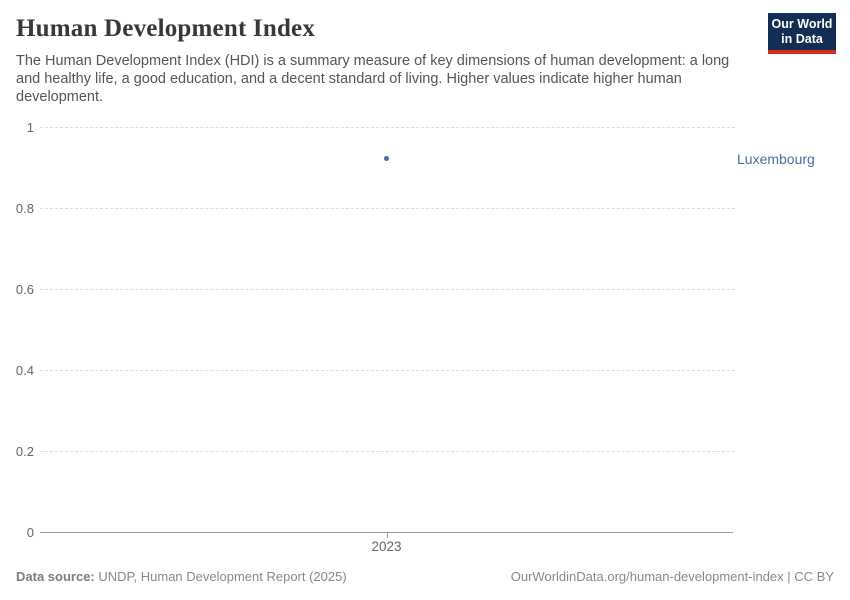 The width and height of the screenshot is (850, 600). Describe the element at coordinates (776, 158) in the screenshot. I see `entity-label-luxembourg: Luxembourg` at that location.